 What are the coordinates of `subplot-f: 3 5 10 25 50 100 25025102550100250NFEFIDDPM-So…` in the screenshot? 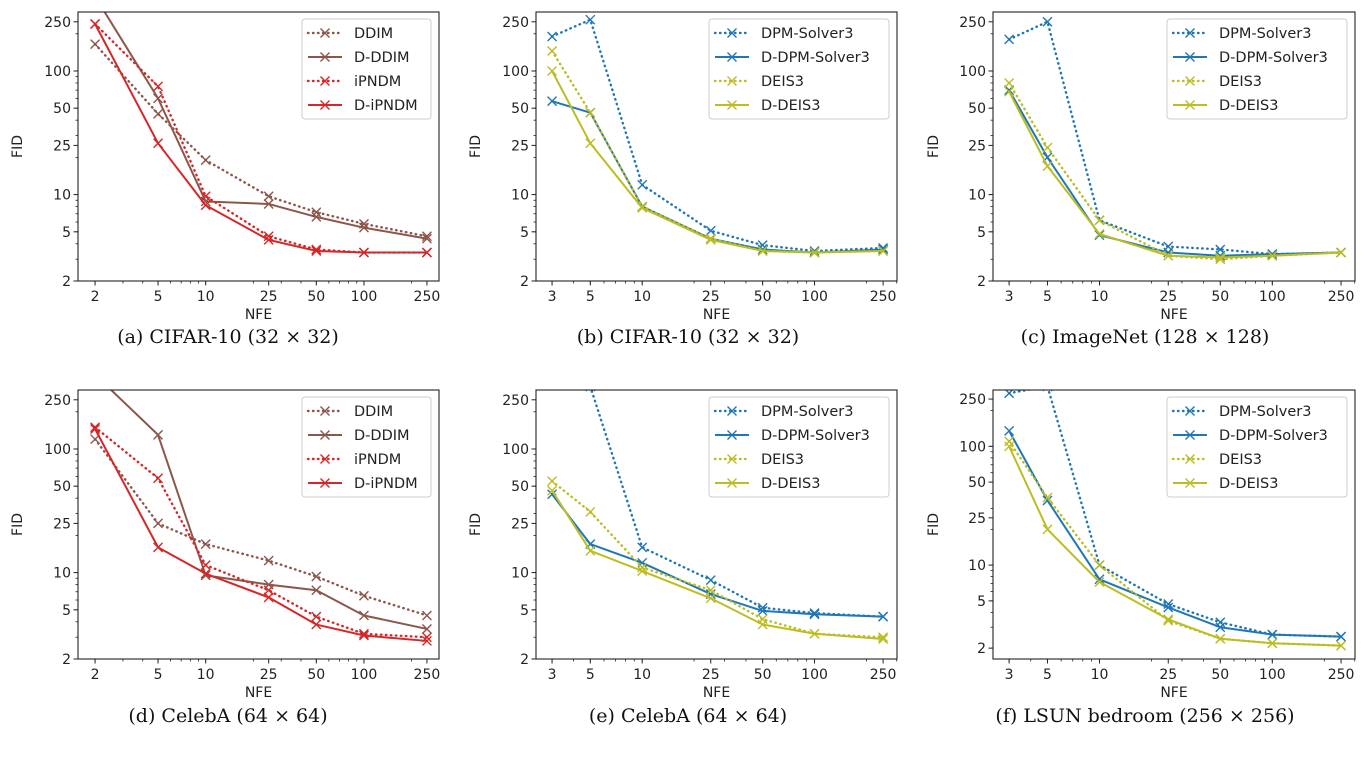 It's located at (1141, 545).